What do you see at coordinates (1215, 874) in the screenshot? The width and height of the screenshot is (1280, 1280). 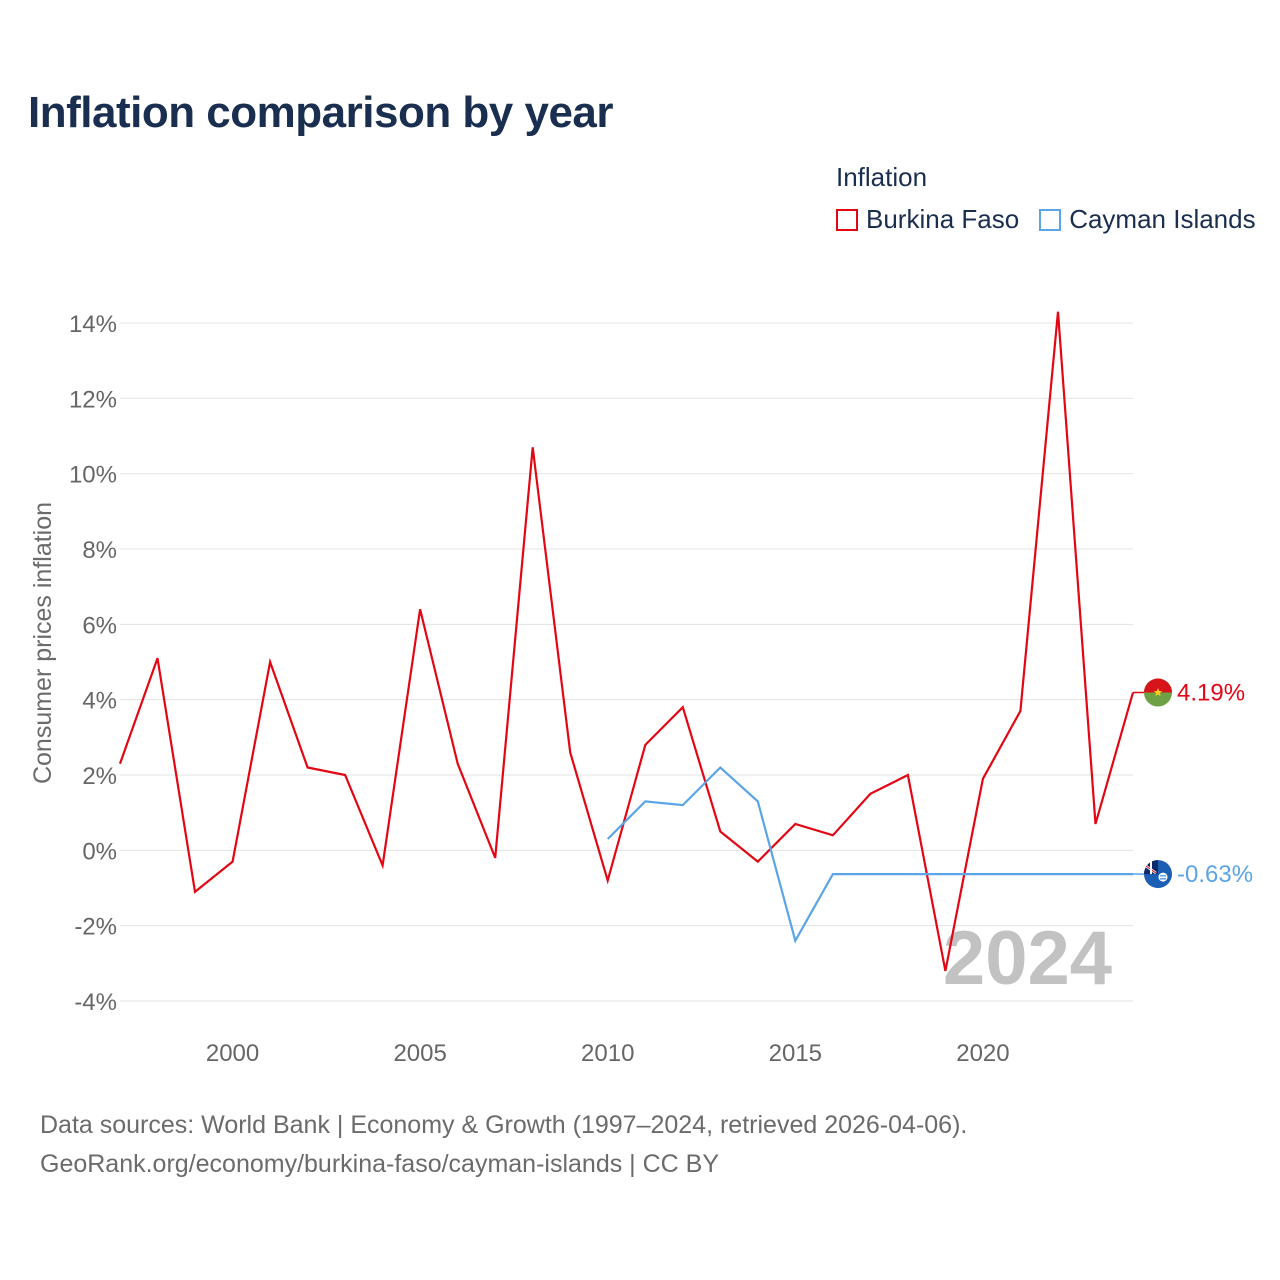 I see `end-value-label-cayman-islands: -0.63%` at bounding box center [1215, 874].